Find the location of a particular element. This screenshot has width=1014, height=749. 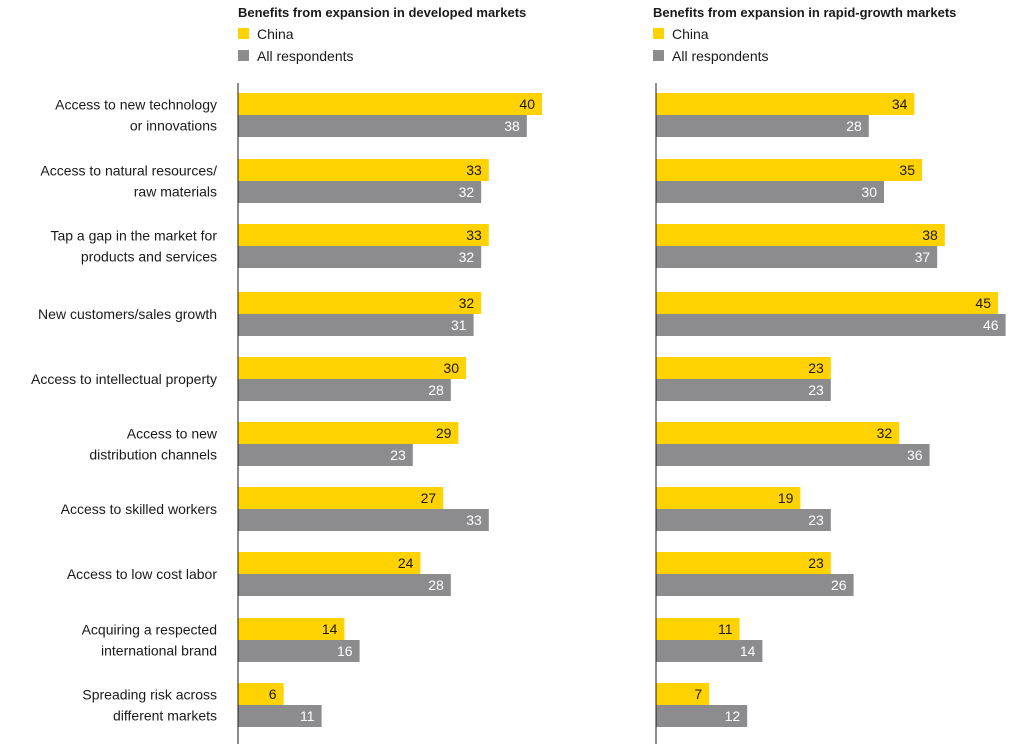

data-label: 34 is located at coordinates (900, 104).